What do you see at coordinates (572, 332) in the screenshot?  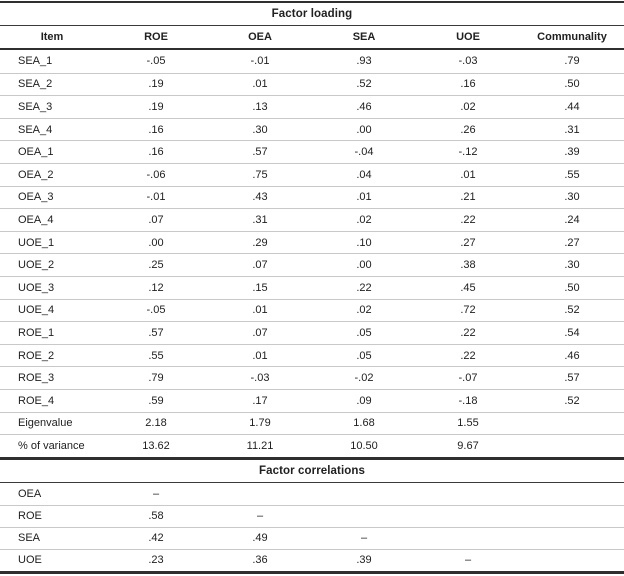 I see `cell-communality: .54` at bounding box center [572, 332].